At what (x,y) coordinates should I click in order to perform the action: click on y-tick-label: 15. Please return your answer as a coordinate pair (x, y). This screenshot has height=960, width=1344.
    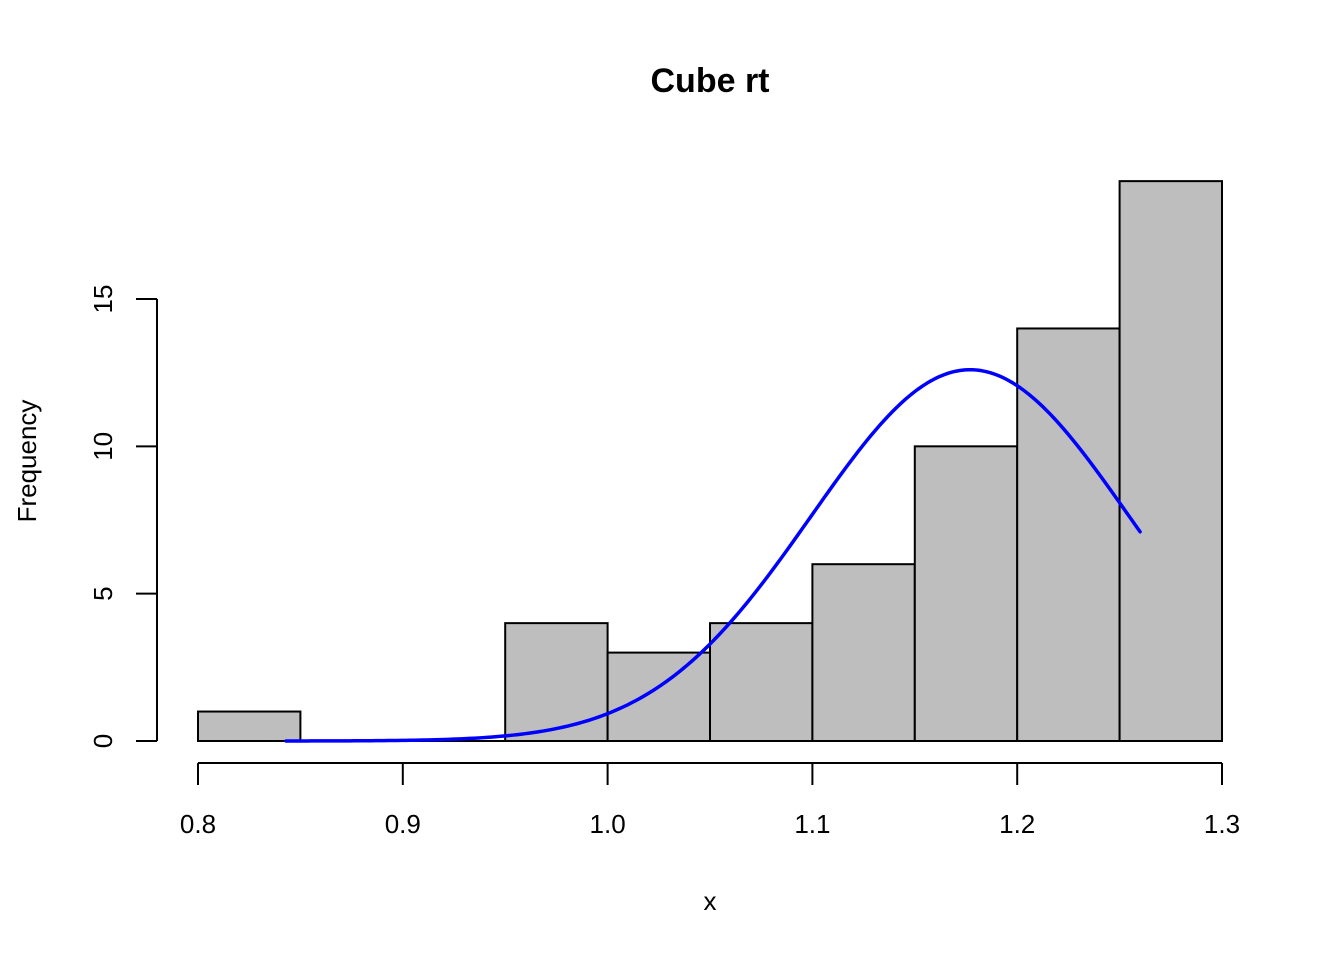
    Looking at the image, I should click on (103, 299).